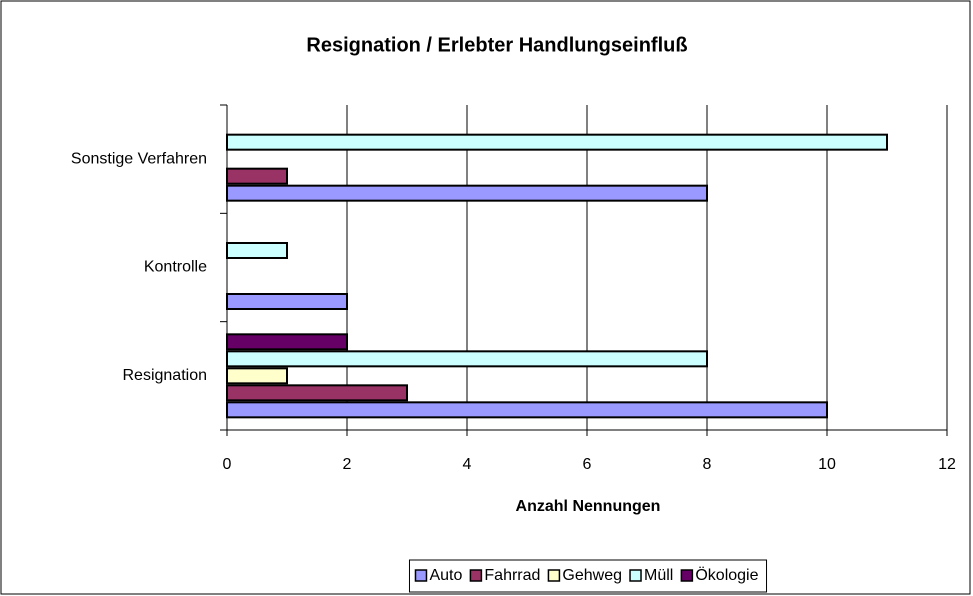 This screenshot has height=596, width=973. What do you see at coordinates (592, 575) in the screenshot?
I see `legend-label: Gehweg` at bounding box center [592, 575].